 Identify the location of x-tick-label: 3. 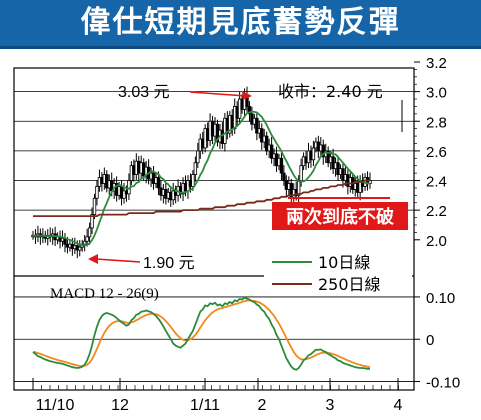
(330, 405).